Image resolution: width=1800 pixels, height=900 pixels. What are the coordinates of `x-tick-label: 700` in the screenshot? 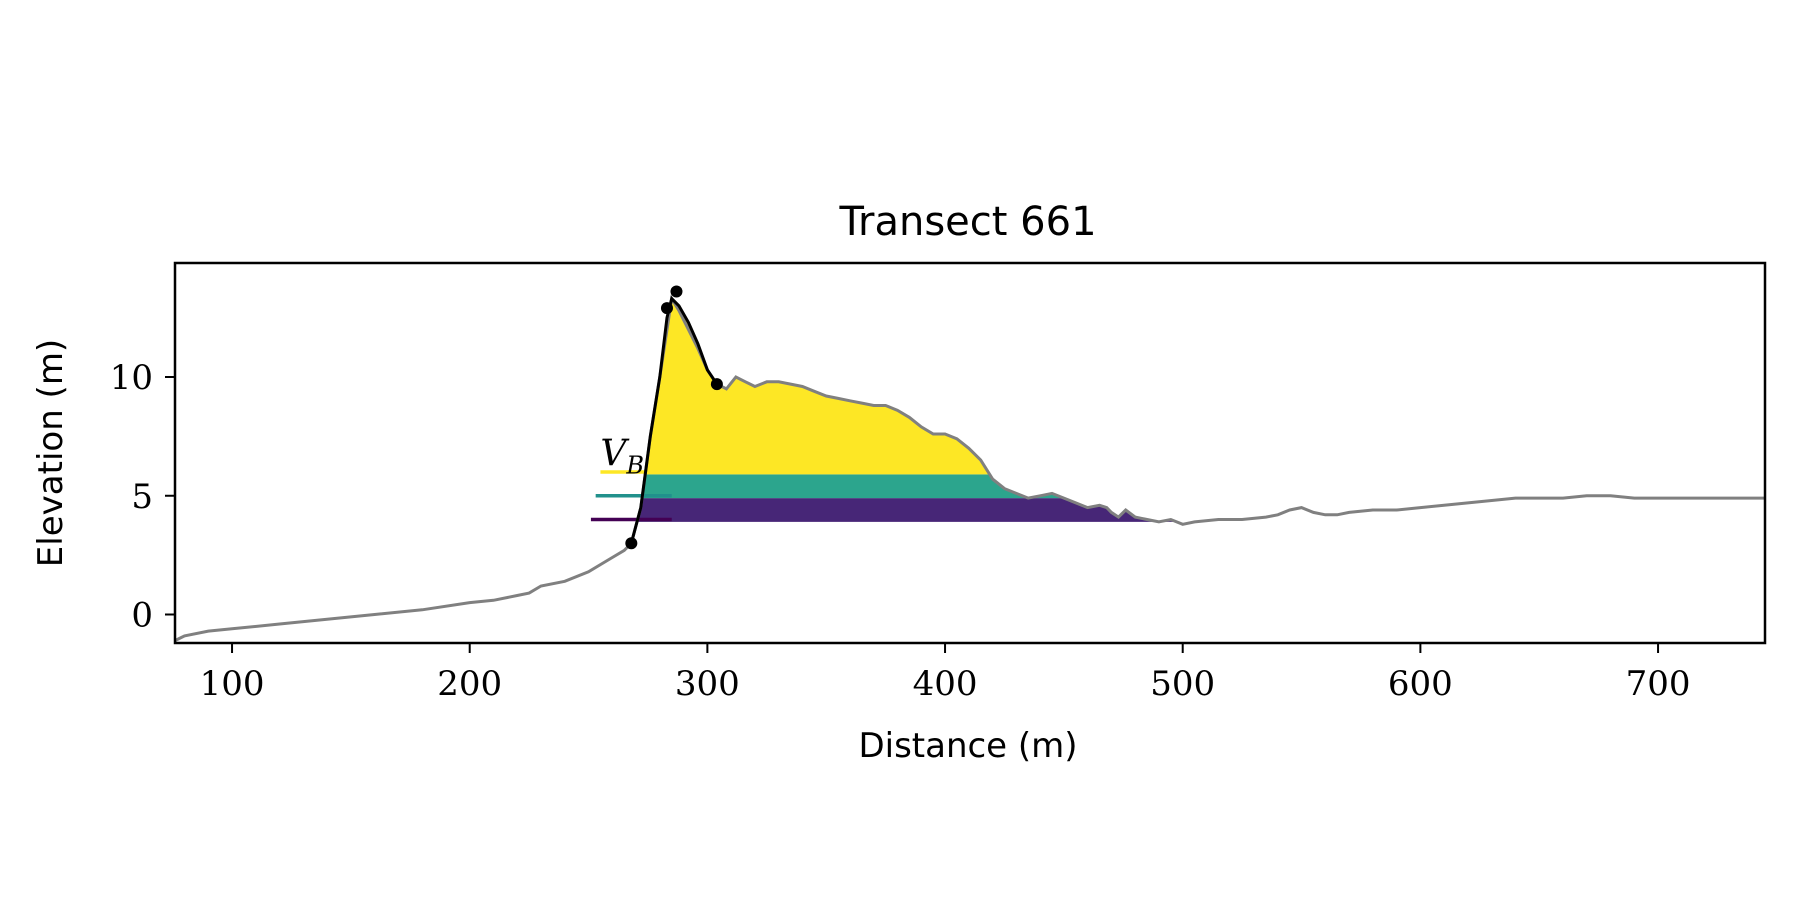 It's located at (1658, 684).